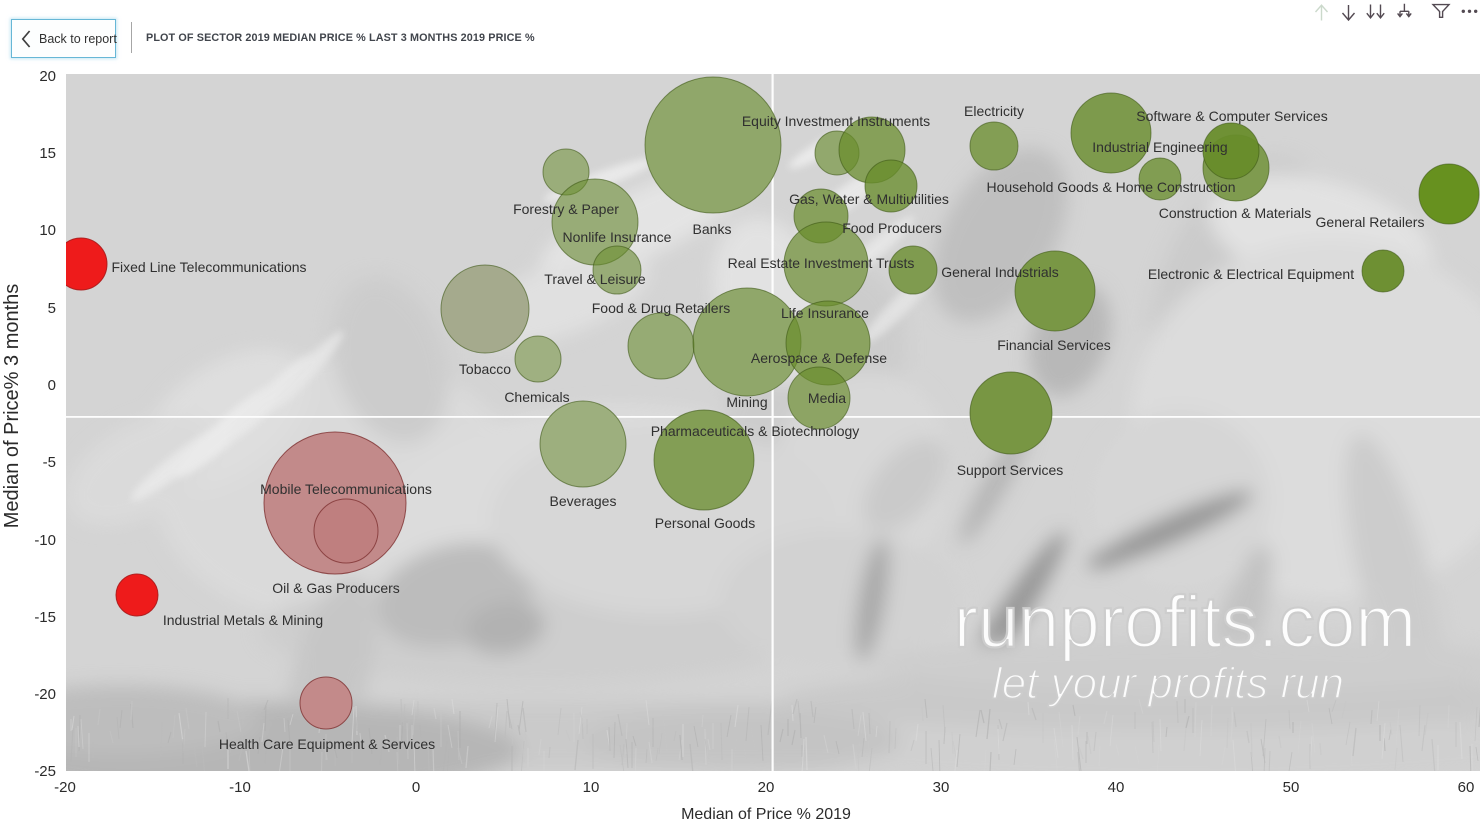  Describe the element at coordinates (1168, 683) in the screenshot. I see `svg-text: let your profits run` at that location.